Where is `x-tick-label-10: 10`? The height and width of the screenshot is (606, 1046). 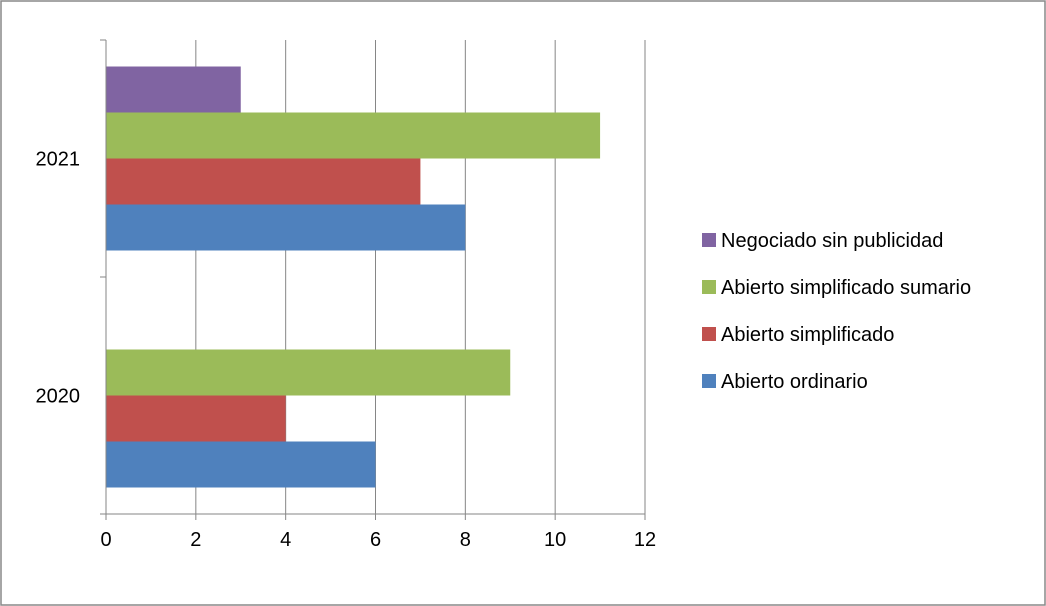
x-tick-label-10: 10 is located at coordinates (555, 540).